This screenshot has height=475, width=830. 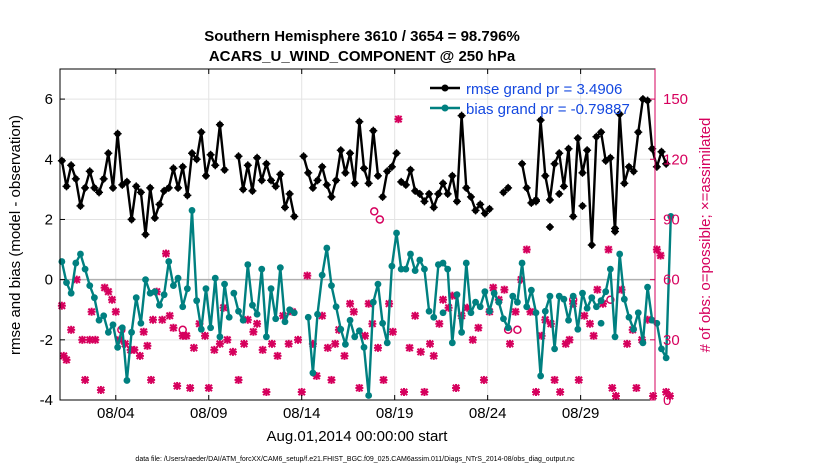 What do you see at coordinates (389, 175) in the screenshot?
I see `rmse-line` at bounding box center [389, 175].